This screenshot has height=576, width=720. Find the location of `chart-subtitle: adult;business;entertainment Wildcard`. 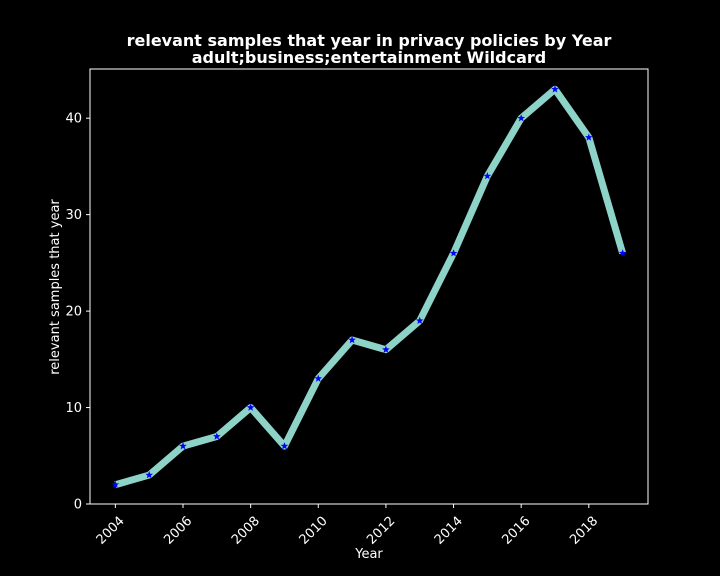

chart-subtitle: adult;business;entertainment Wildcard is located at coordinates (369, 57).